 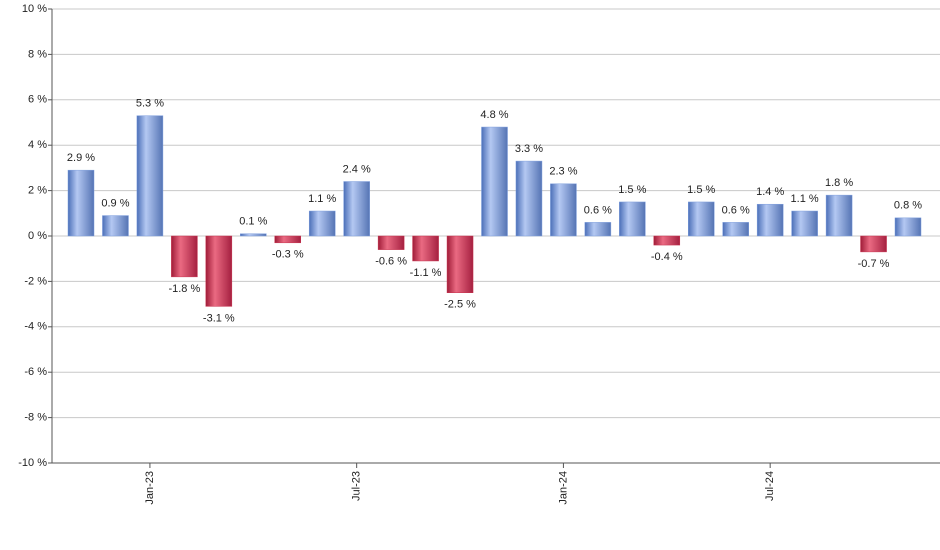 What do you see at coordinates (426, 273) in the screenshot?
I see `data-label: -1.1 %` at bounding box center [426, 273].